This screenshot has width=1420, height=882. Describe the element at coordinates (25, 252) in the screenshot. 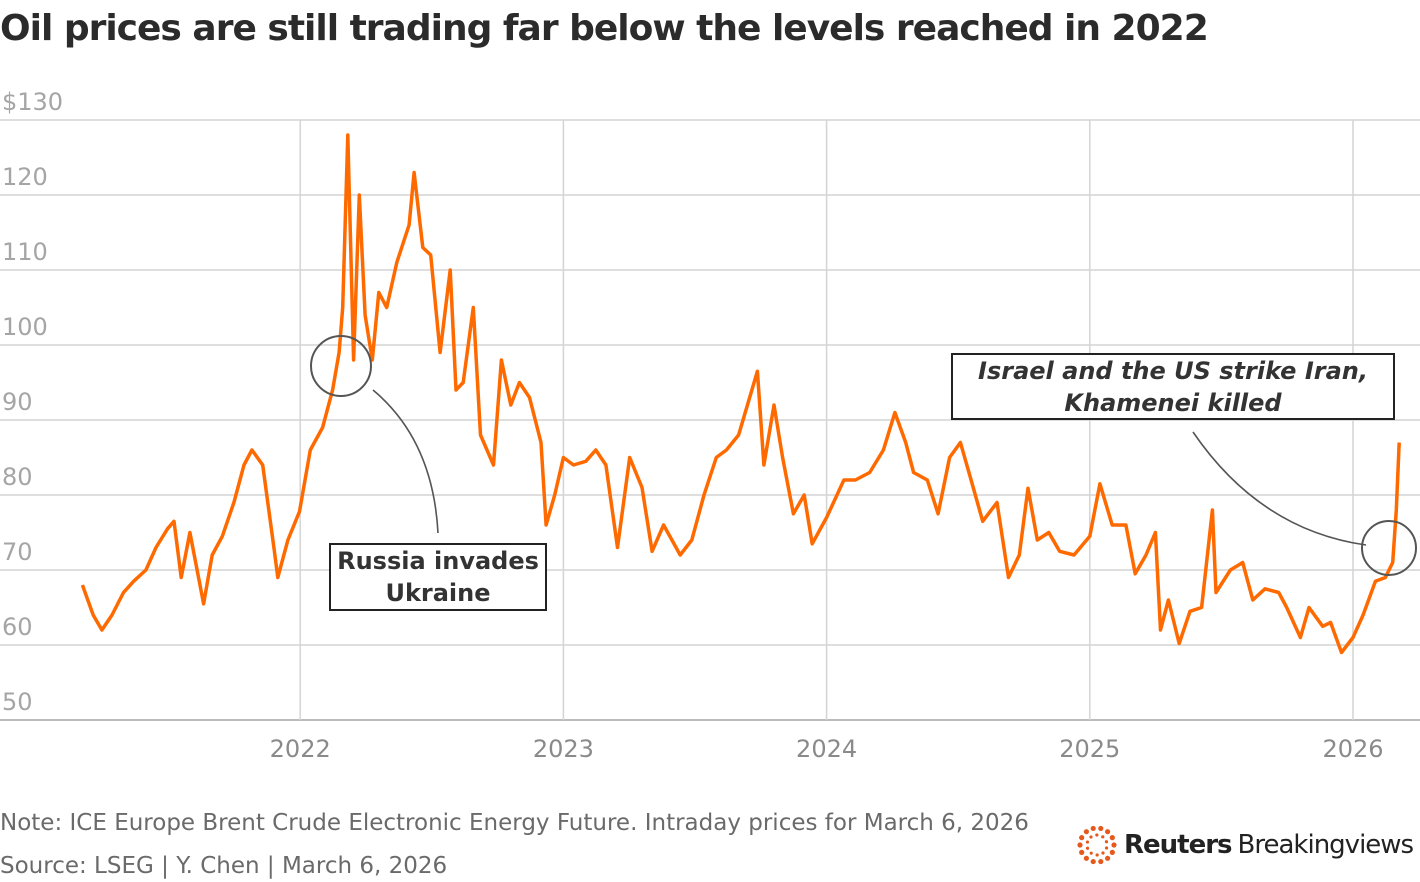

I see `y-tick-label: 110` at that location.